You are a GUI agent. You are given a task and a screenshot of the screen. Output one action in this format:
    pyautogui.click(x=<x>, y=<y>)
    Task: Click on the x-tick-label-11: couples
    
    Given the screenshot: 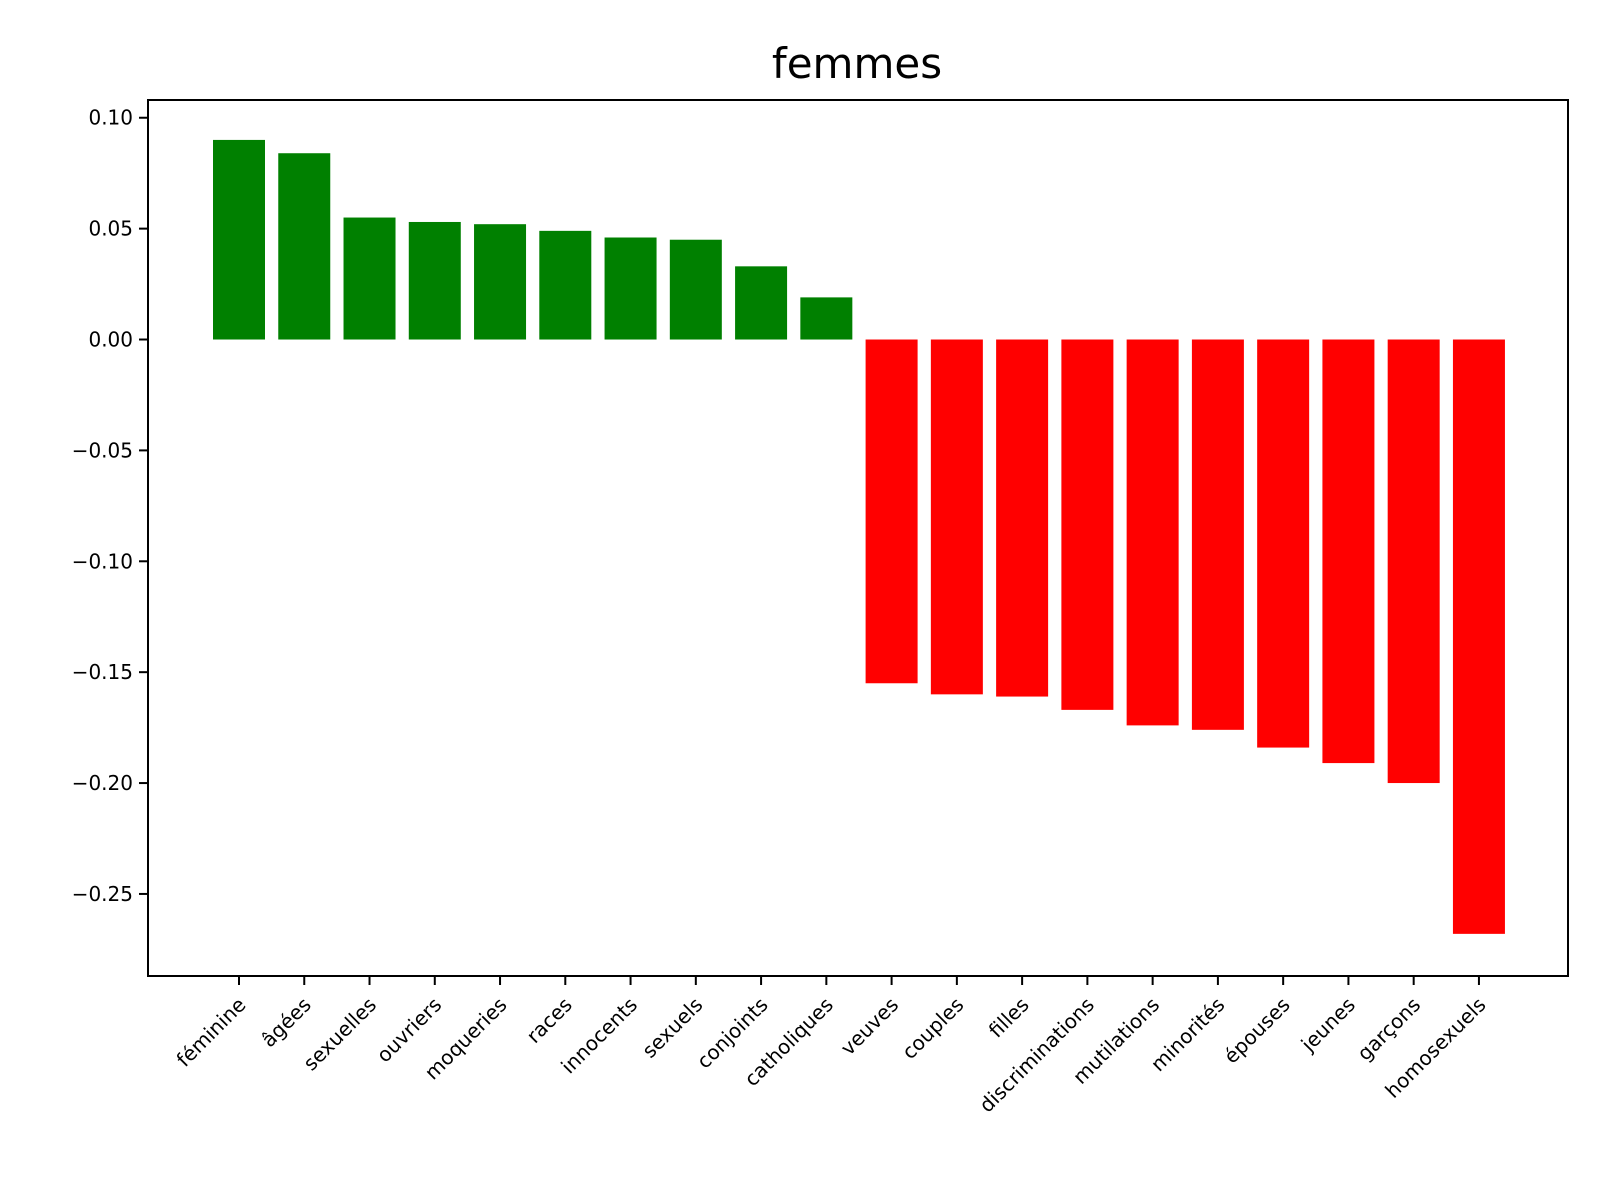 What is the action you would take?
    pyautogui.click(x=932, y=1028)
    